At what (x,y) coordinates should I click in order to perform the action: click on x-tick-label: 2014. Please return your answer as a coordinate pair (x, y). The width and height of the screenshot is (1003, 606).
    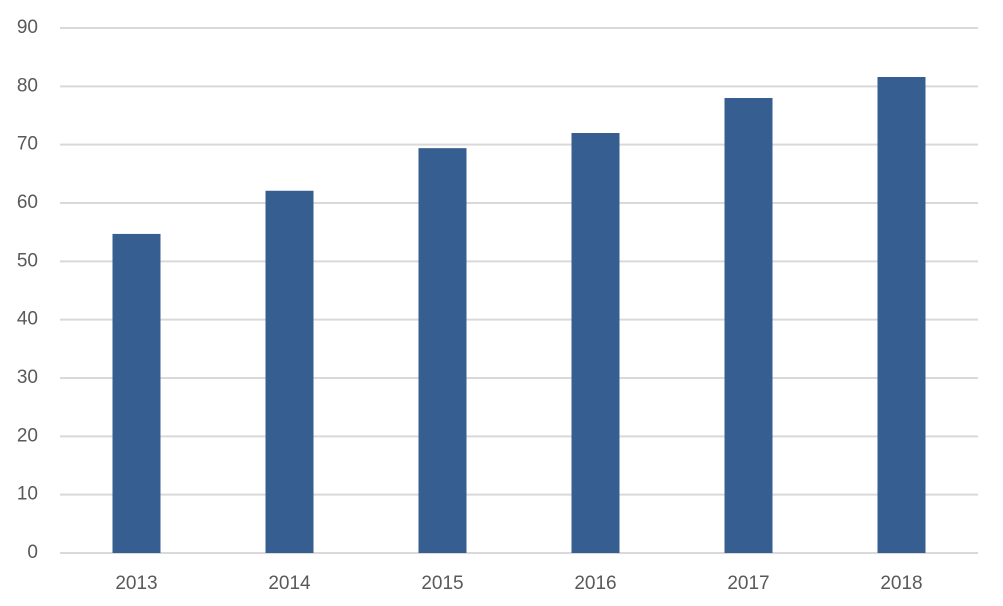
    Looking at the image, I should click on (289, 583).